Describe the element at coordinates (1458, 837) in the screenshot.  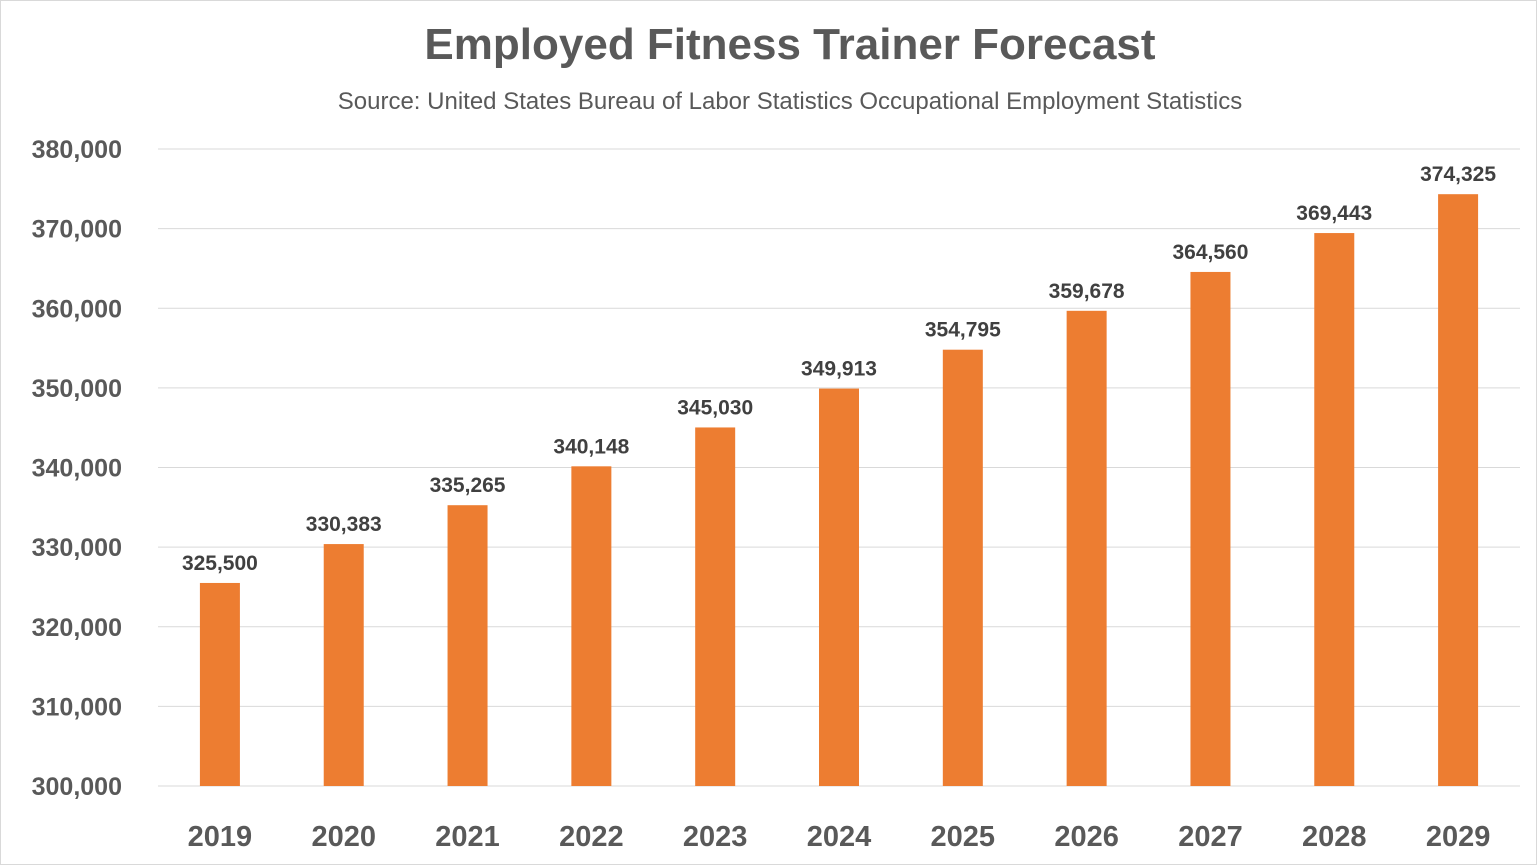
I see `x-tick-label: 2029` at that location.